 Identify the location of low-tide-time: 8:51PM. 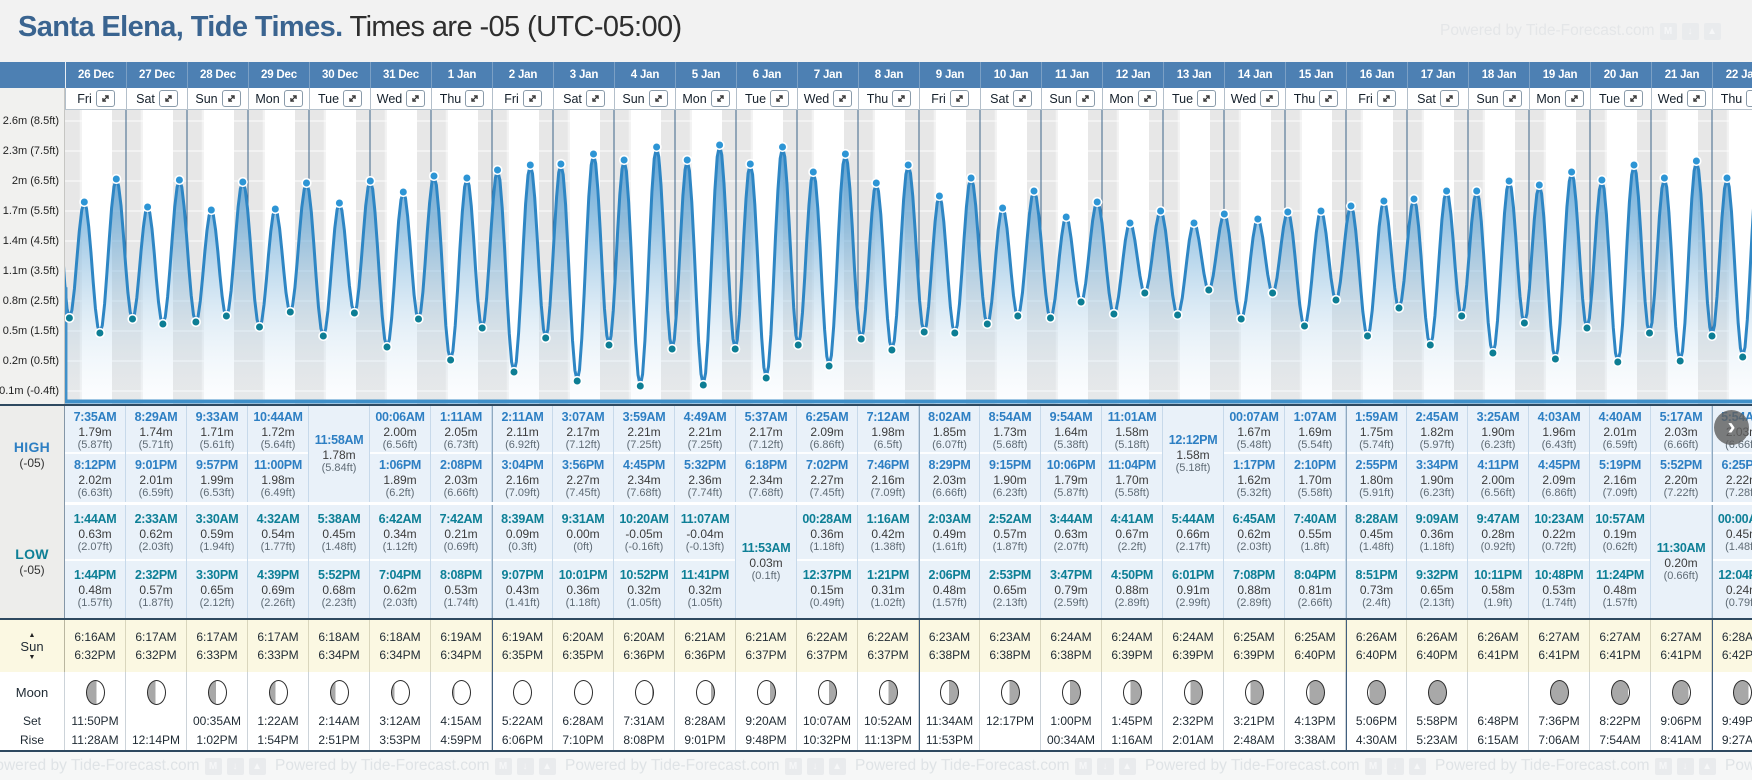
(1376, 575).